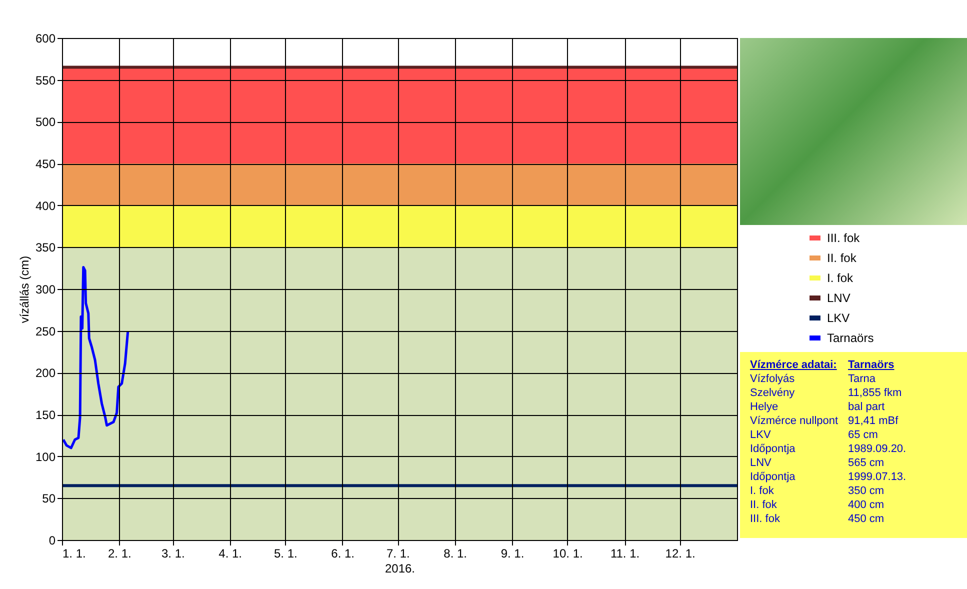 Image resolution: width=967 pixels, height=589 pixels. What do you see at coordinates (866, 519) in the screenshot?
I see `text: 450 cm` at bounding box center [866, 519].